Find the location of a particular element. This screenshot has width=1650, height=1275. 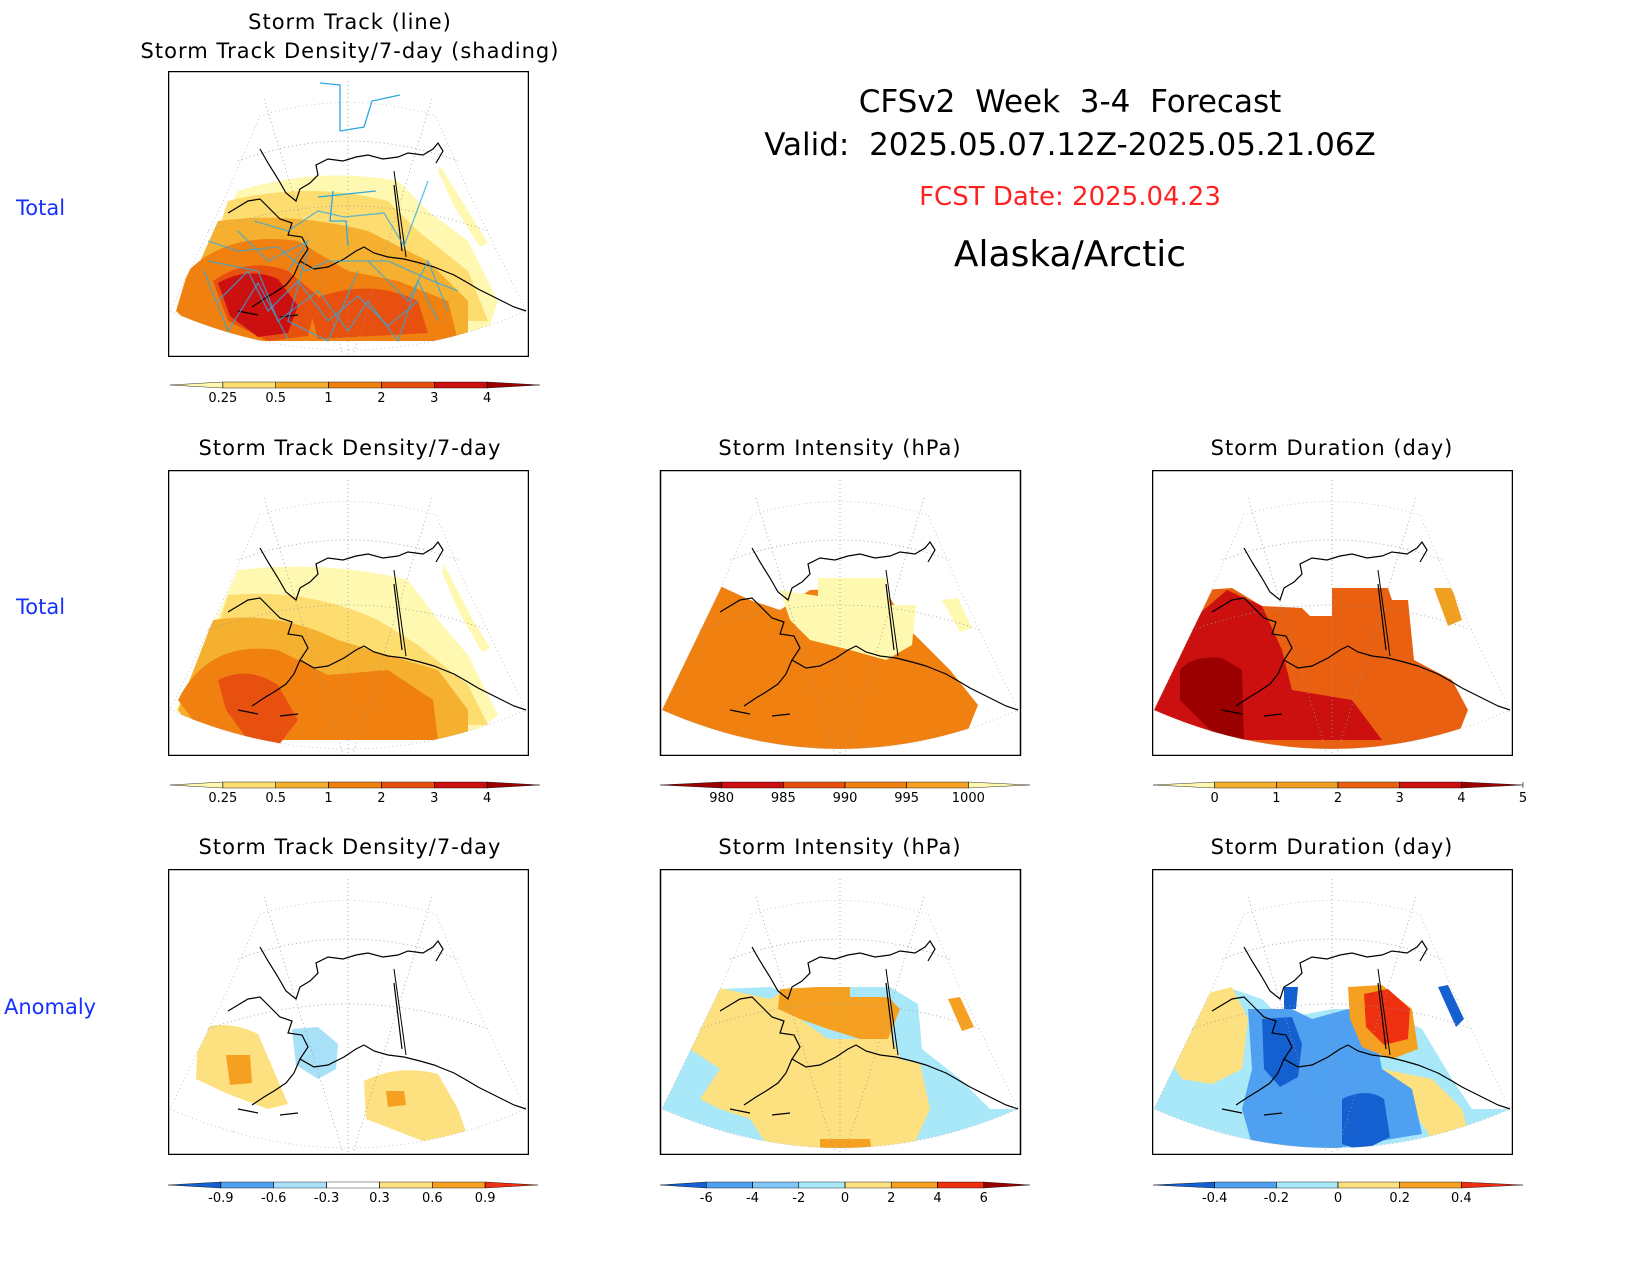

colorbar-tick-label-3: 0.3 is located at coordinates (379, 1198).